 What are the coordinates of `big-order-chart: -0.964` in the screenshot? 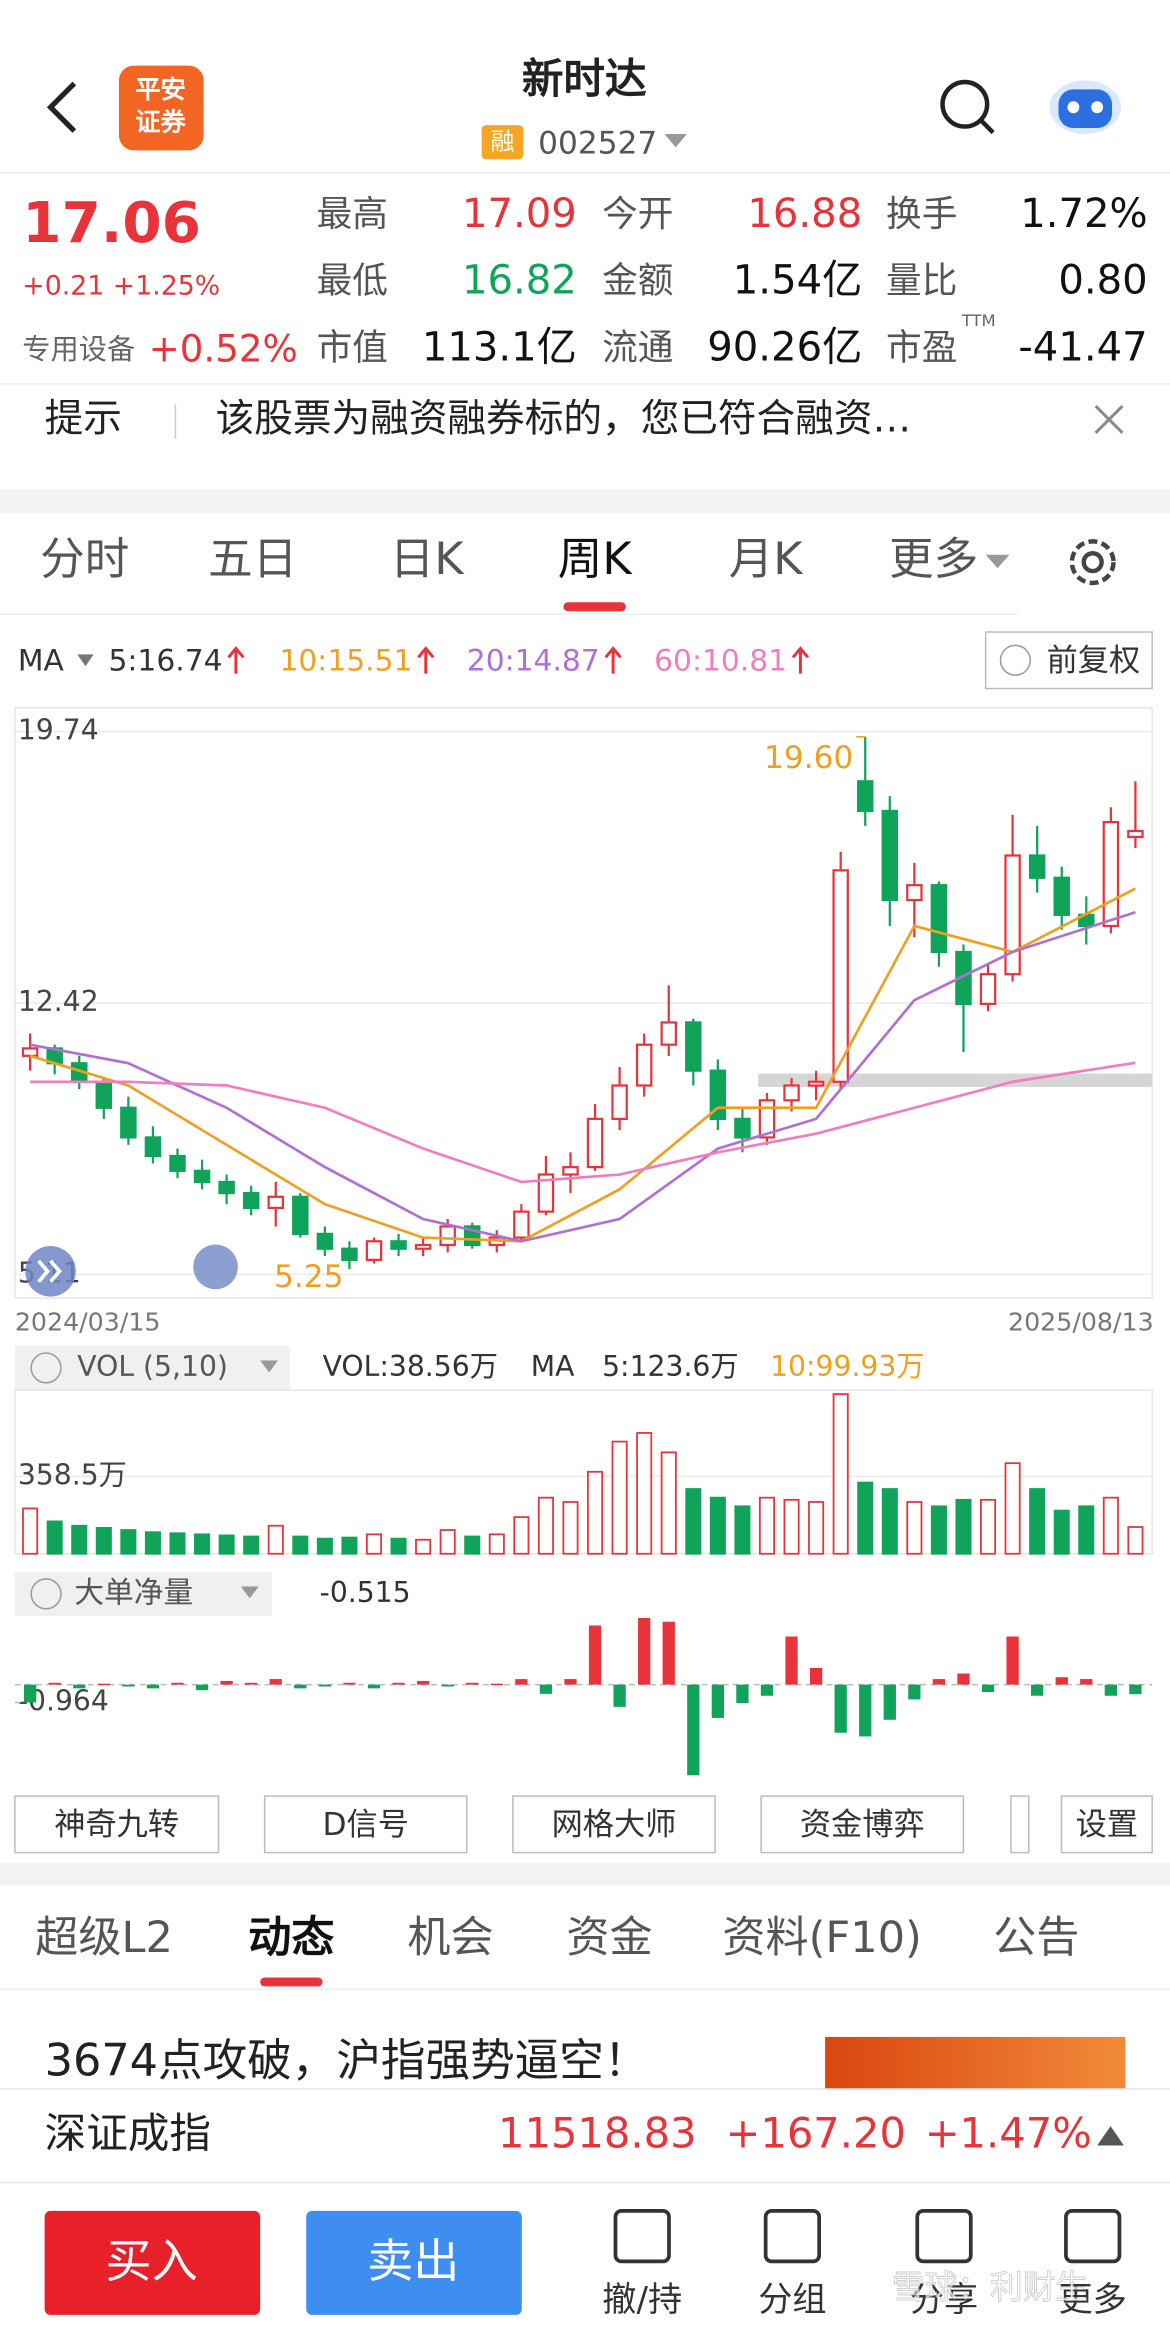 It's located at (583, 1697).